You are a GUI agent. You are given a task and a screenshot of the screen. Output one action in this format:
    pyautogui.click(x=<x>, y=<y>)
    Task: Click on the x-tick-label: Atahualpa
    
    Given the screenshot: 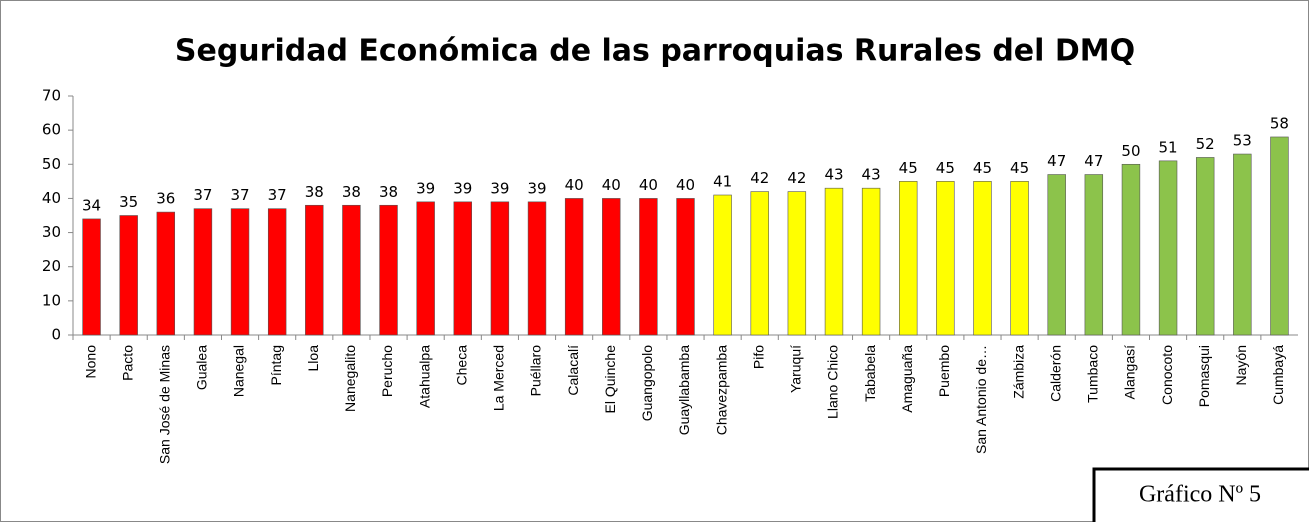 What is the action you would take?
    pyautogui.click(x=424, y=376)
    